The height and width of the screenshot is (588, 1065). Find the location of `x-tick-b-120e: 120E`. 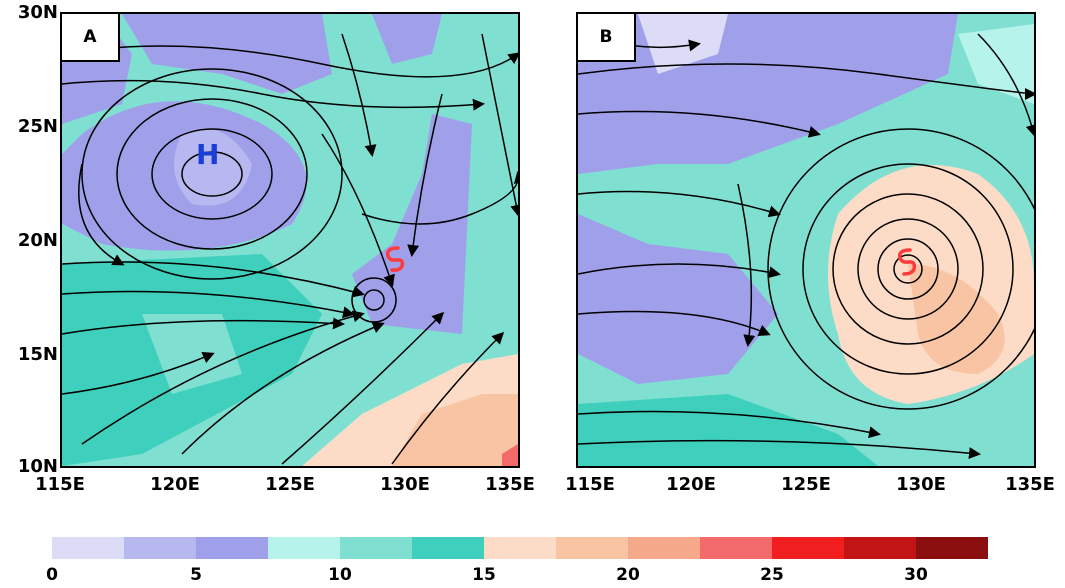

x-tick-b-120e: 120E is located at coordinates (691, 484).